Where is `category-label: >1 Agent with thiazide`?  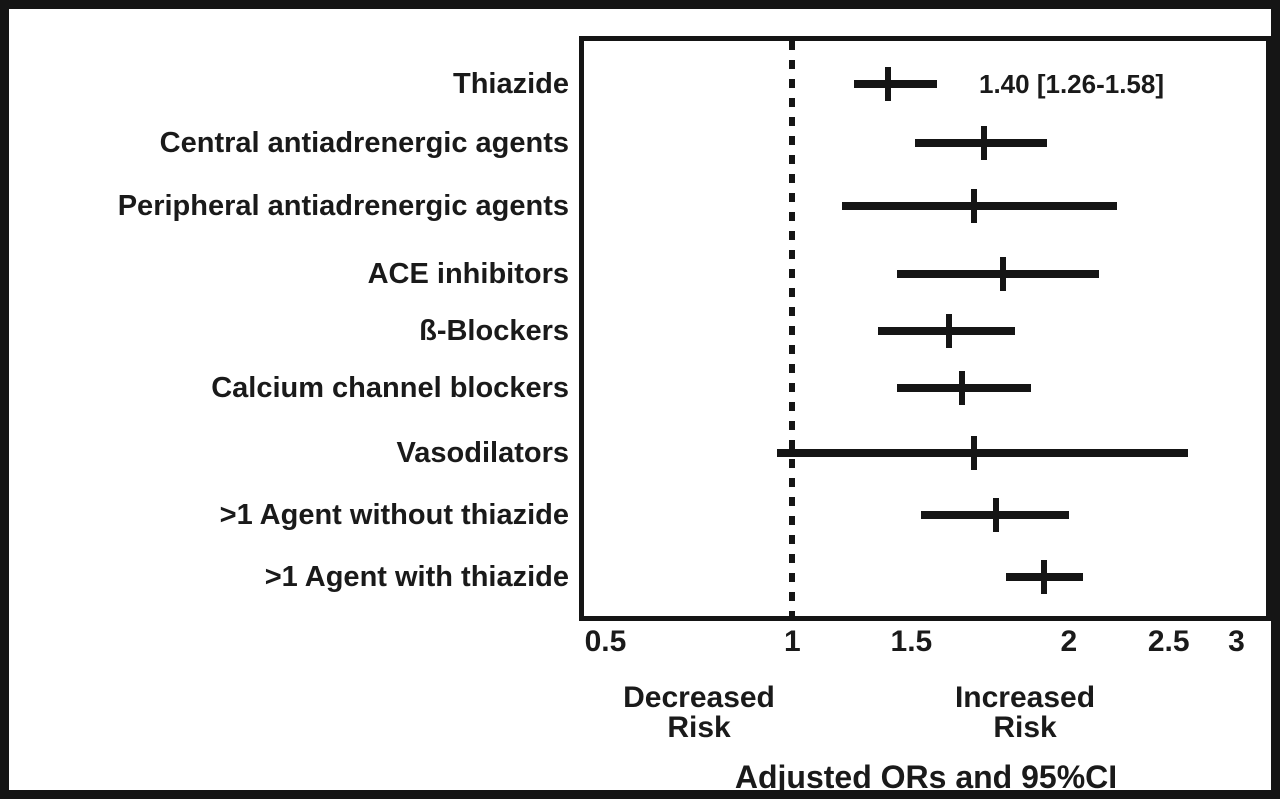 category-label: >1 Agent with thiazide is located at coordinates (416, 577).